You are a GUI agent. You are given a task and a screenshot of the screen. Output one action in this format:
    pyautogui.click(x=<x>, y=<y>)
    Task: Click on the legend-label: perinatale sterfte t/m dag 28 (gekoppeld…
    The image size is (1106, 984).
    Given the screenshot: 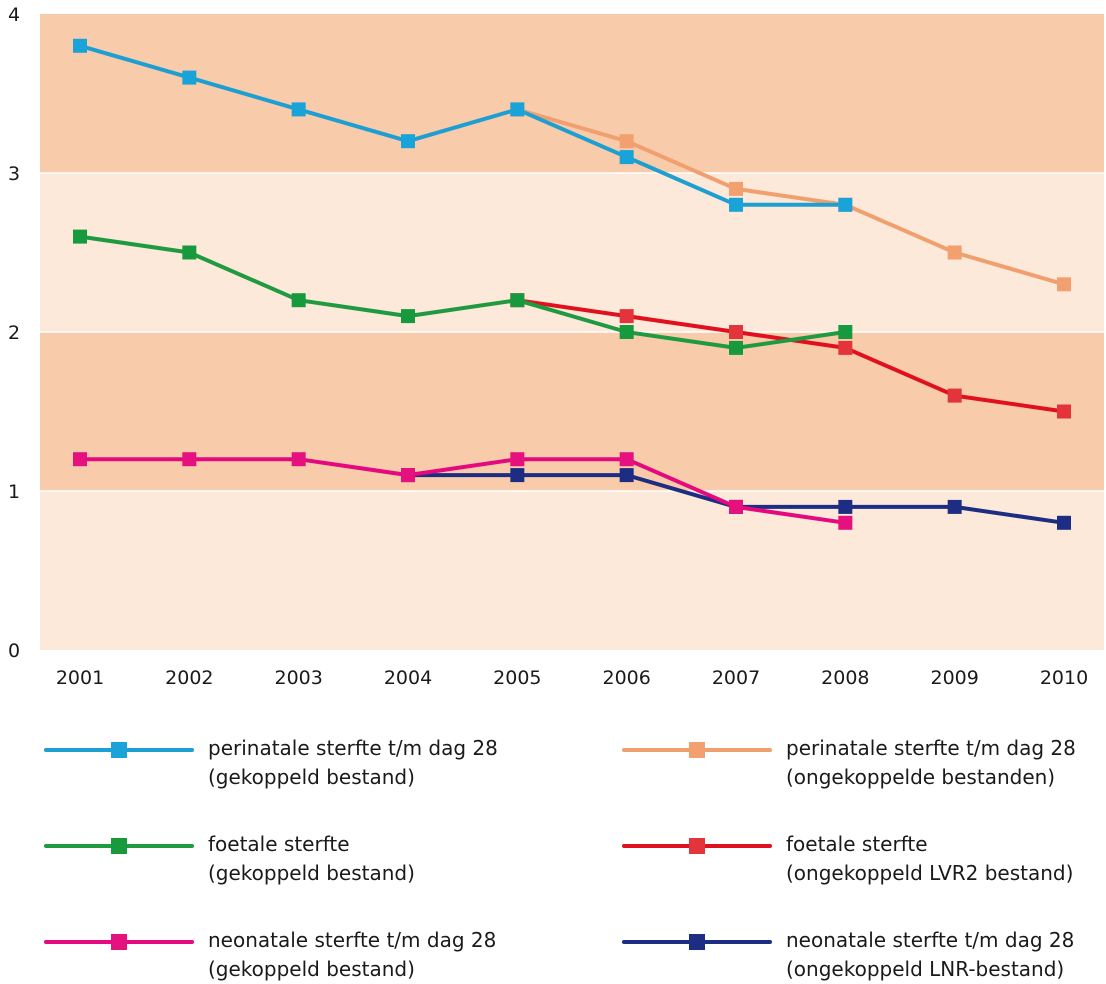 What is the action you would take?
    pyautogui.click(x=353, y=763)
    